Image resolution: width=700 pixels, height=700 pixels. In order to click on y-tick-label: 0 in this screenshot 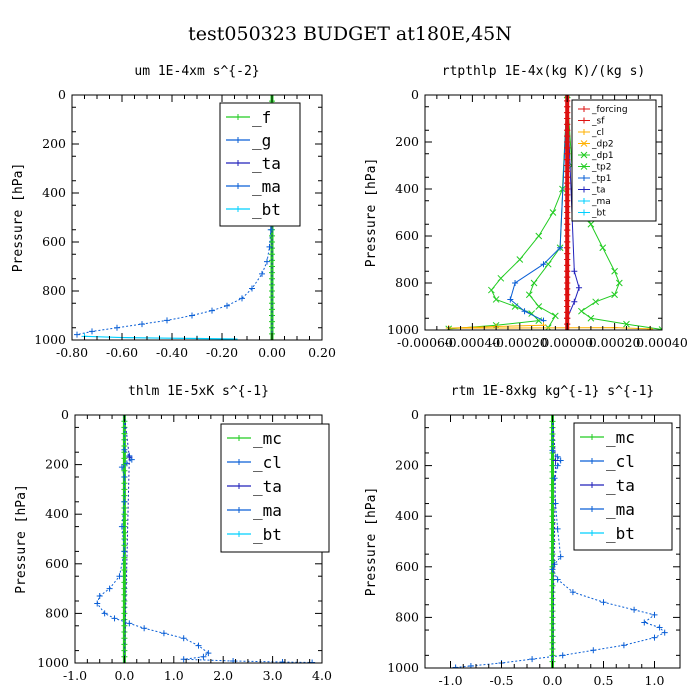, I will do `click(62, 94)`.